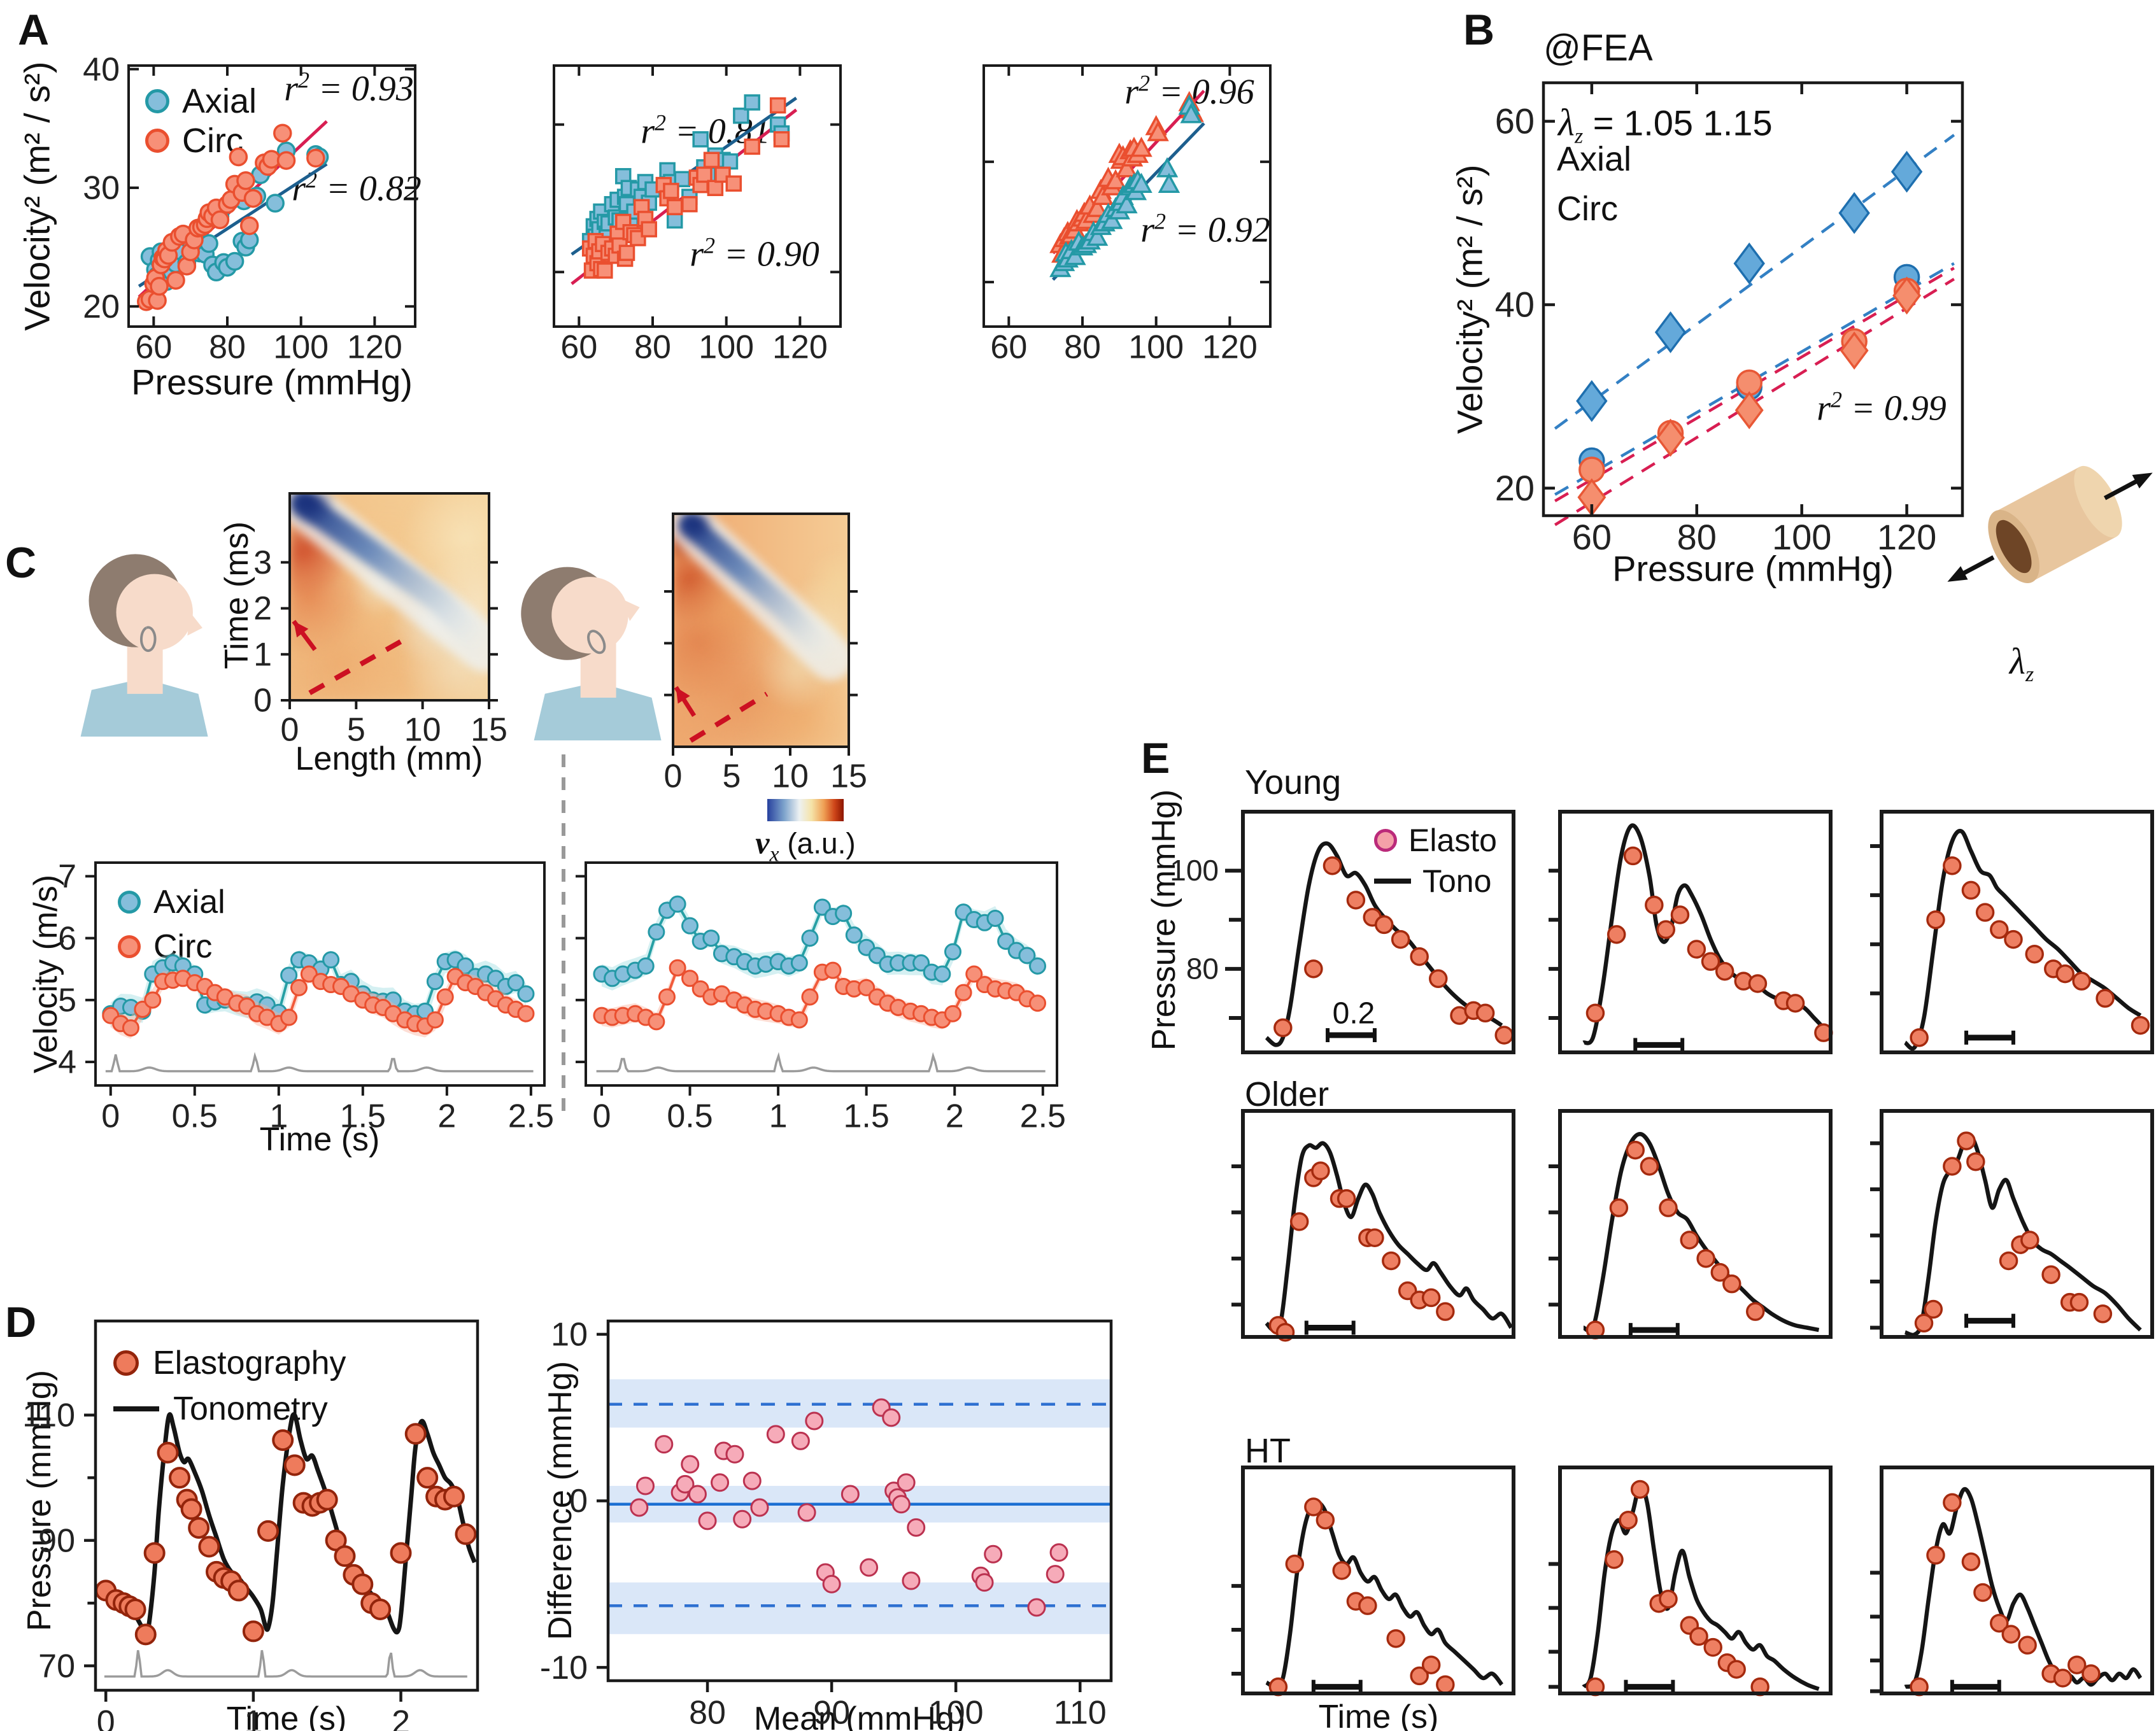  Describe the element at coordinates (1479, 30) in the screenshot. I see `panel-b-letter: B` at that location.